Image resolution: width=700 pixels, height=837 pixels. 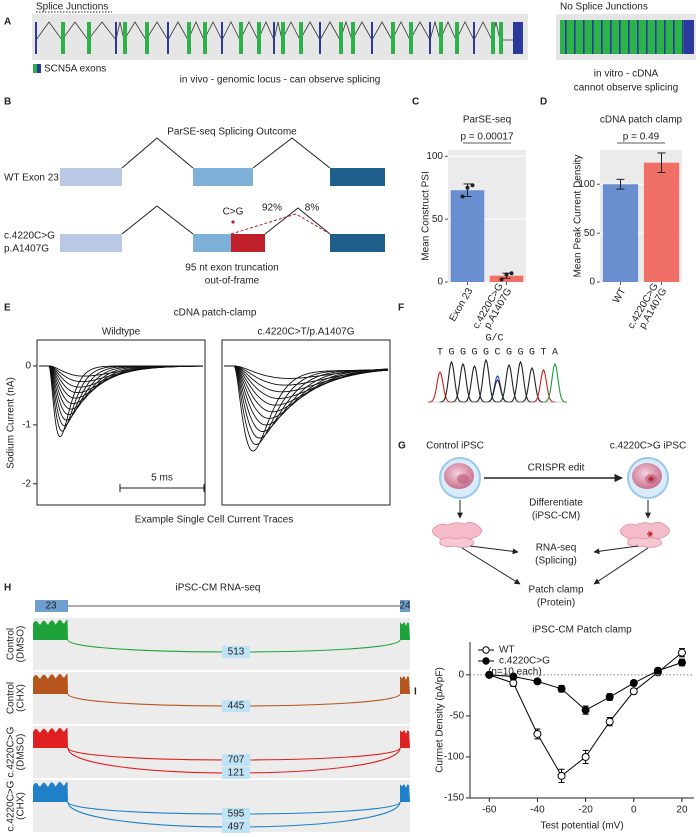 What do you see at coordinates (556, 468) in the screenshot?
I see `step-label: CRISPR edit` at bounding box center [556, 468].